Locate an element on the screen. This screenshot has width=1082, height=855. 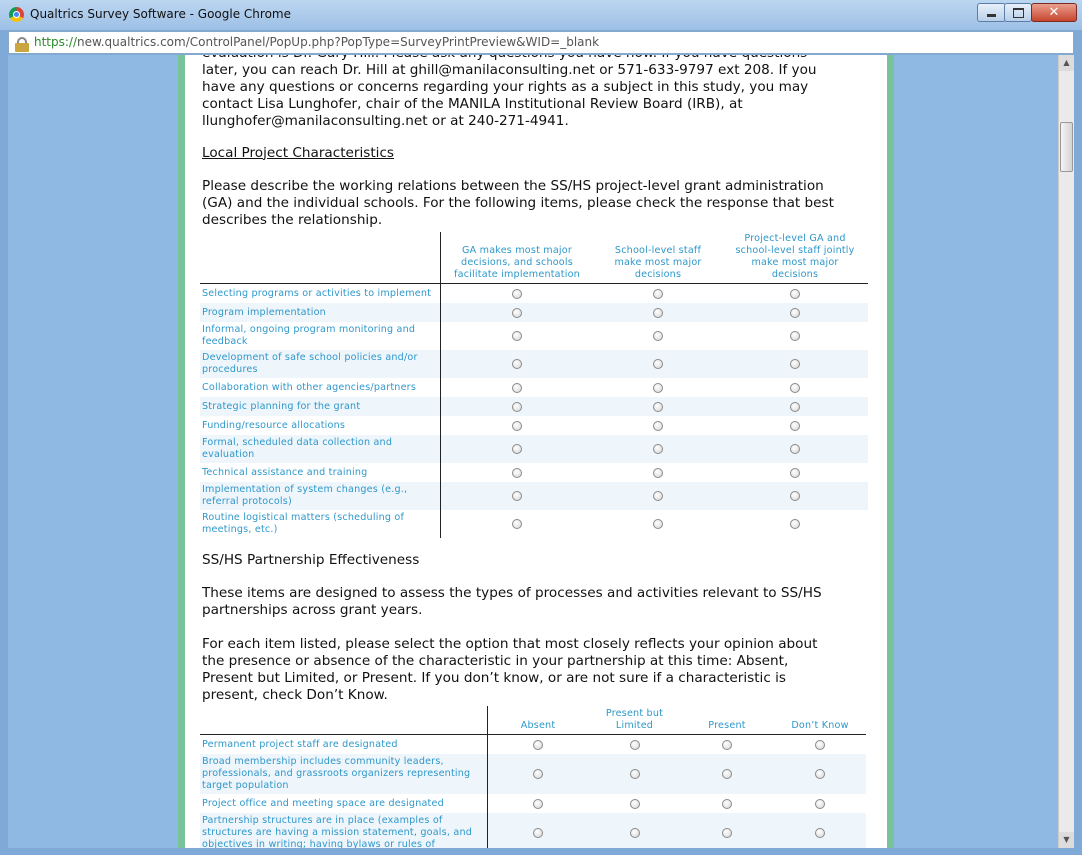
section-heading: Local Project Characteristics is located at coordinates (298, 152).